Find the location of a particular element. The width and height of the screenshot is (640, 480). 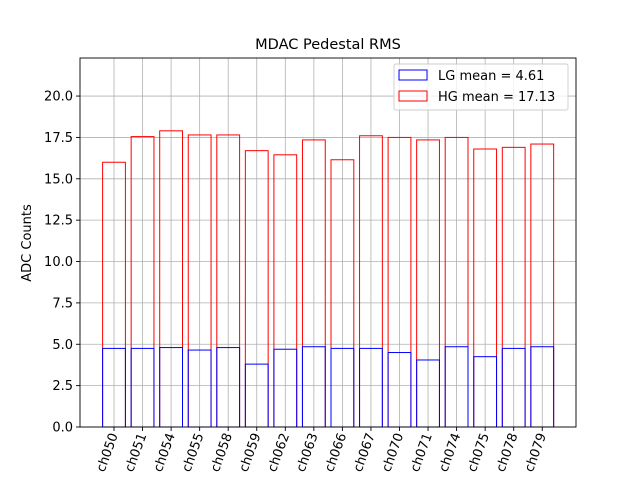

y-tick-label: 15.0 is located at coordinates (58, 179).